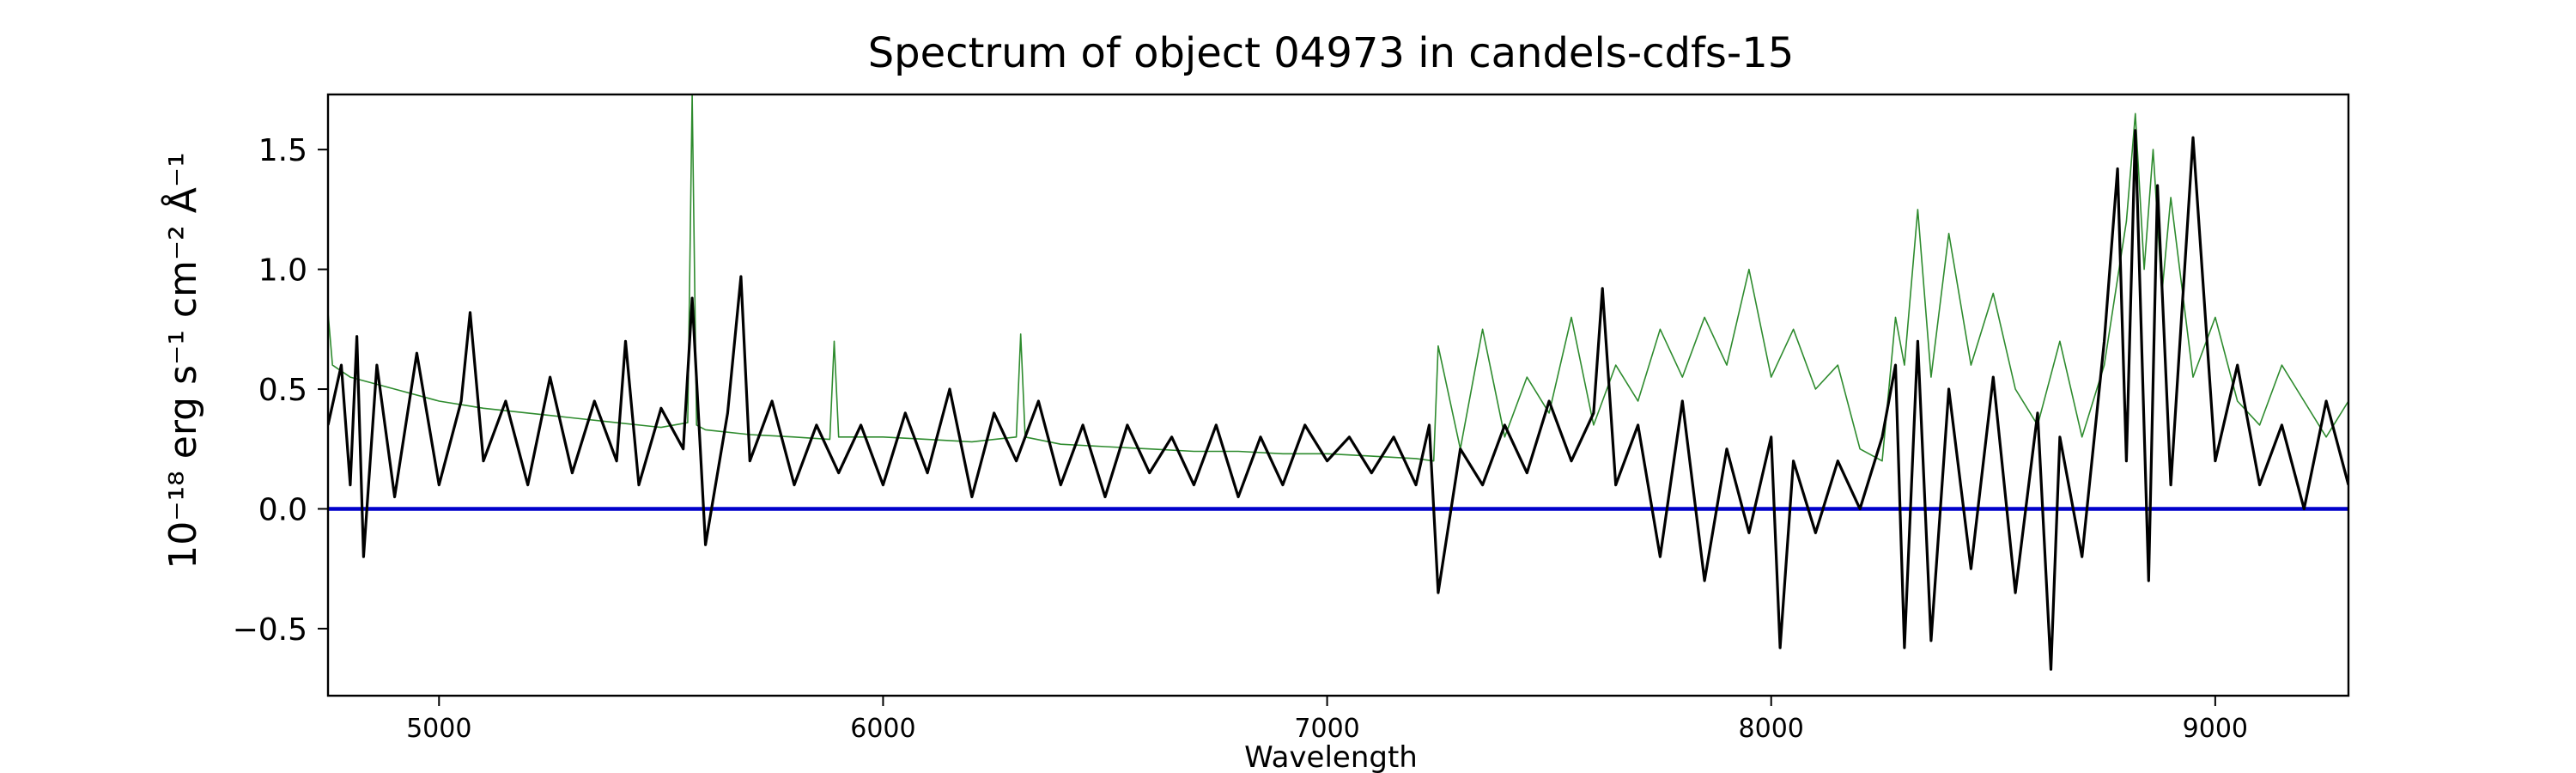  What do you see at coordinates (1331, 756) in the screenshot?
I see `x-axis-label: Wavelength` at bounding box center [1331, 756].